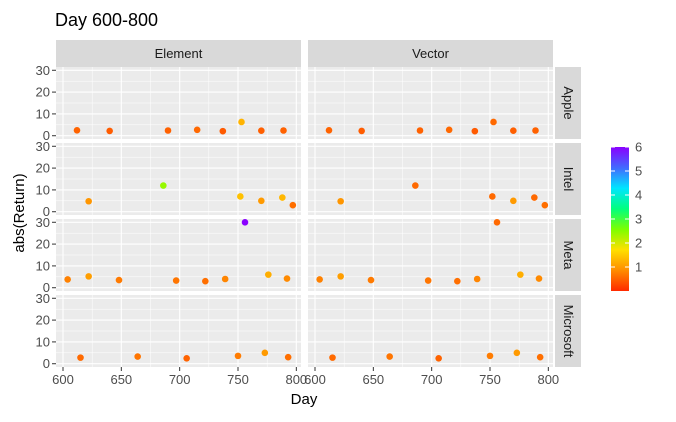  Describe the element at coordinates (638, 243) in the screenshot. I see `legend-tick-label: 2` at that location.